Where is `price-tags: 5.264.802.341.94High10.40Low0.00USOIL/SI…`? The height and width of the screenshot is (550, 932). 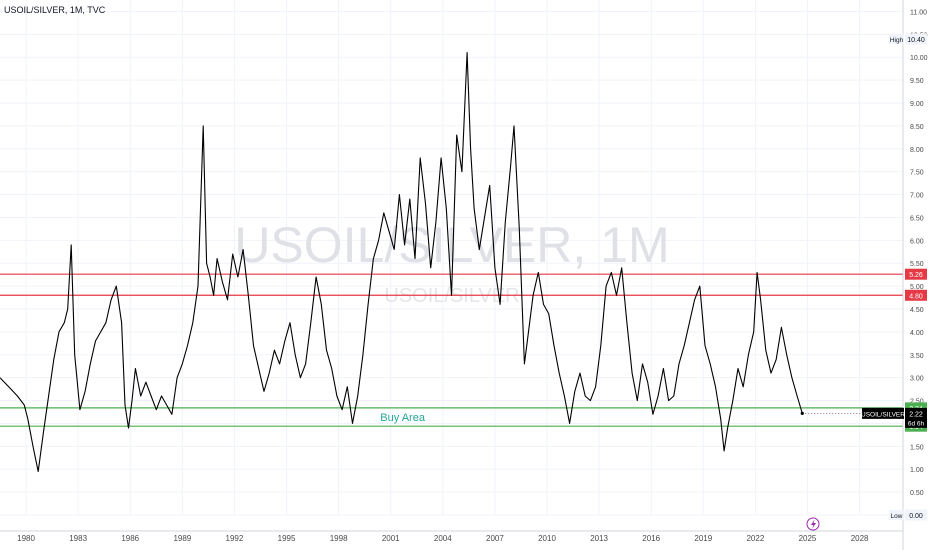
price-tags: 5.264.802.341.94High10.40Low0.00USOIL/SI… is located at coordinates (894, 277).